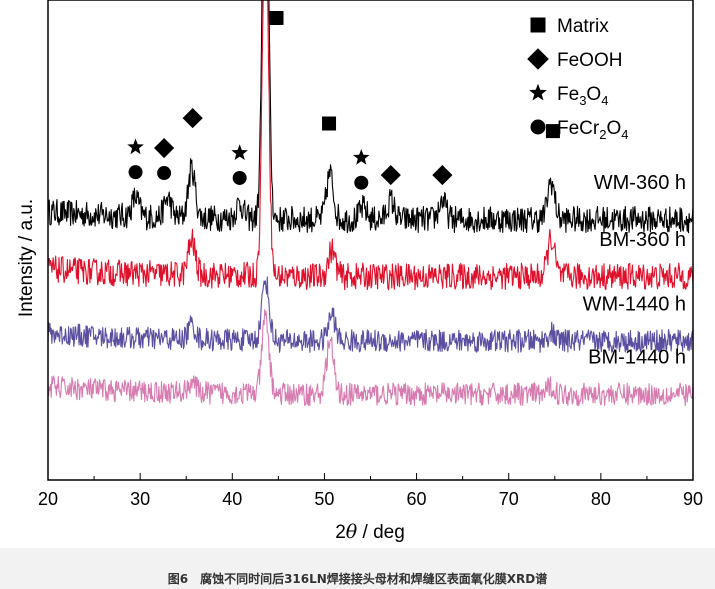 This screenshot has height=589, width=715. I want to click on x-axis-ticks: 20 30 40 50 60 70 80 90, so click(370, 491).